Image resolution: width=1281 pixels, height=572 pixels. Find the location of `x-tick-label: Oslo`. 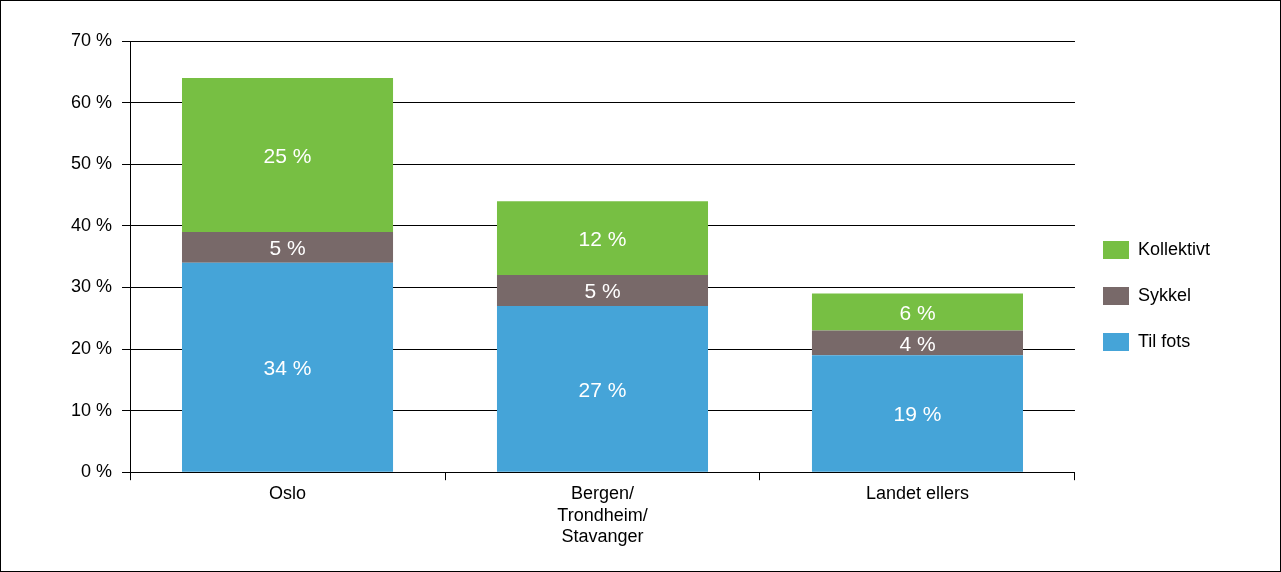

x-tick-label: Oslo is located at coordinates (288, 492).